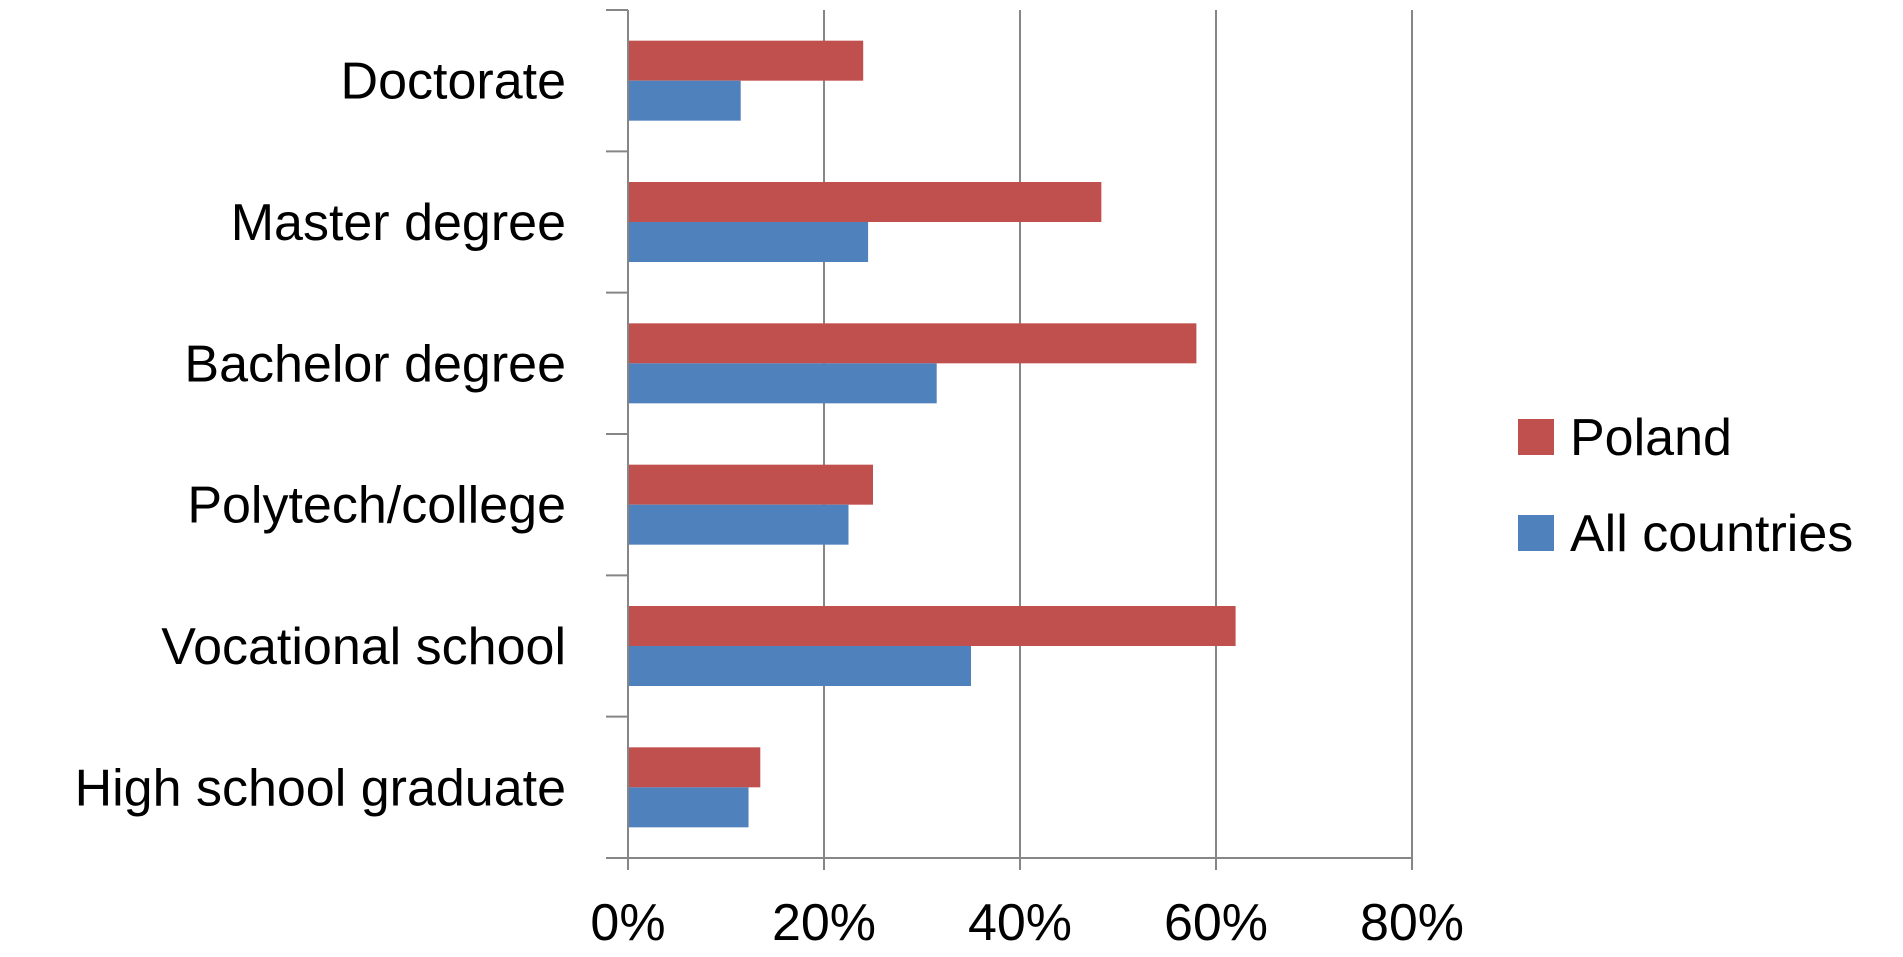 The width and height of the screenshot is (1903, 957). I want to click on x-tick-label: 0%, so click(627, 923).